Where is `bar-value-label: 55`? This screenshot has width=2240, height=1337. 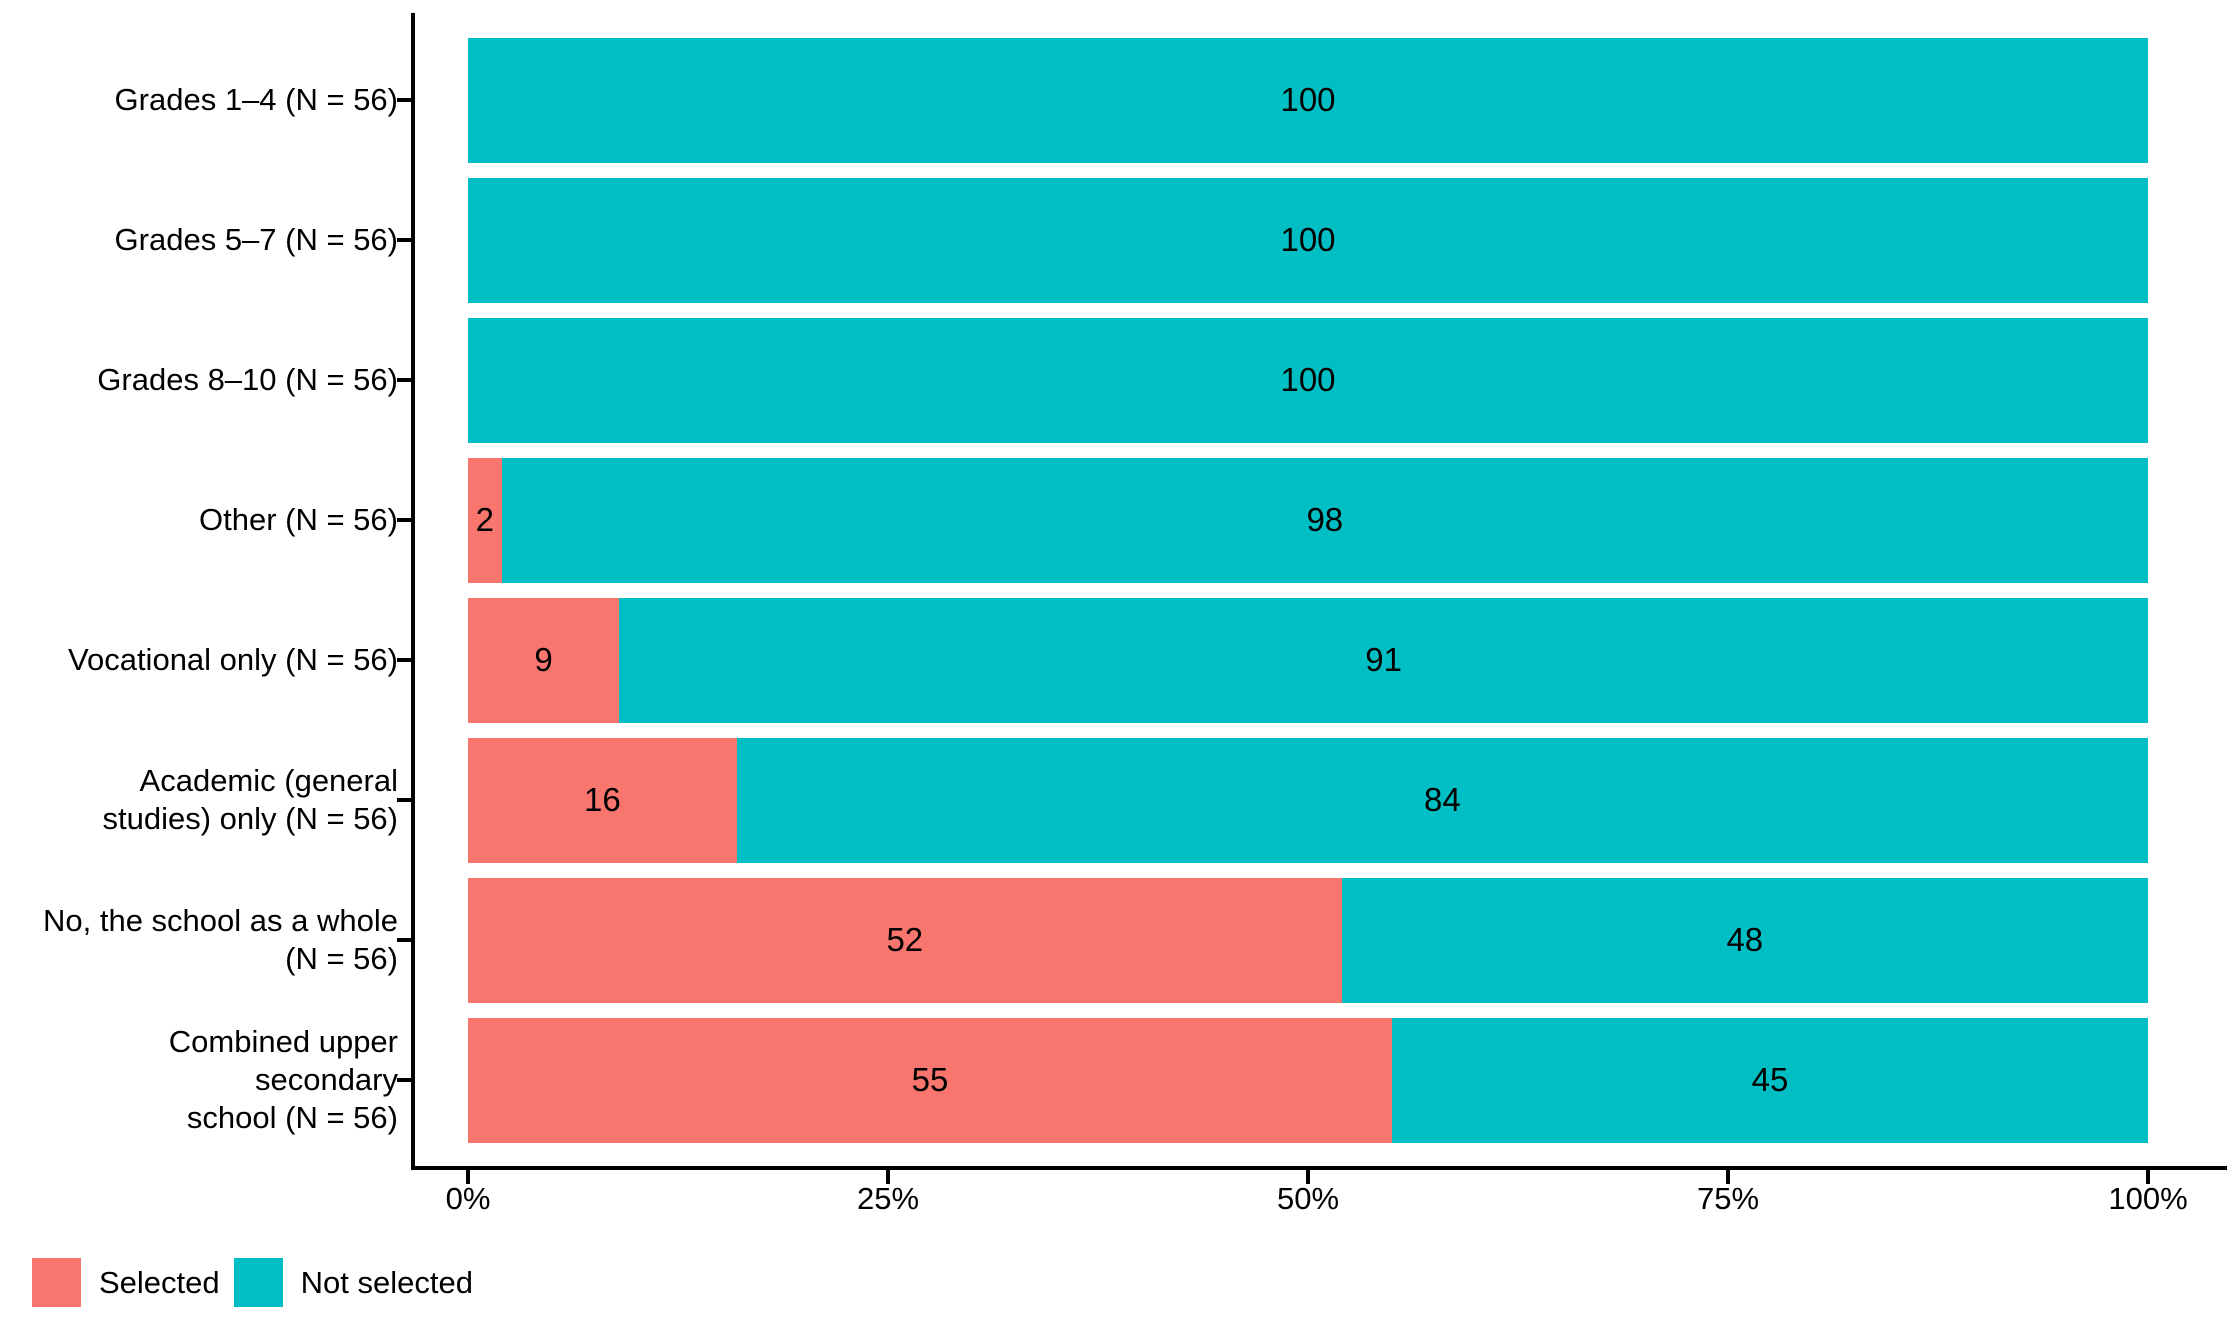
bar-value-label: 55 is located at coordinates (930, 1079).